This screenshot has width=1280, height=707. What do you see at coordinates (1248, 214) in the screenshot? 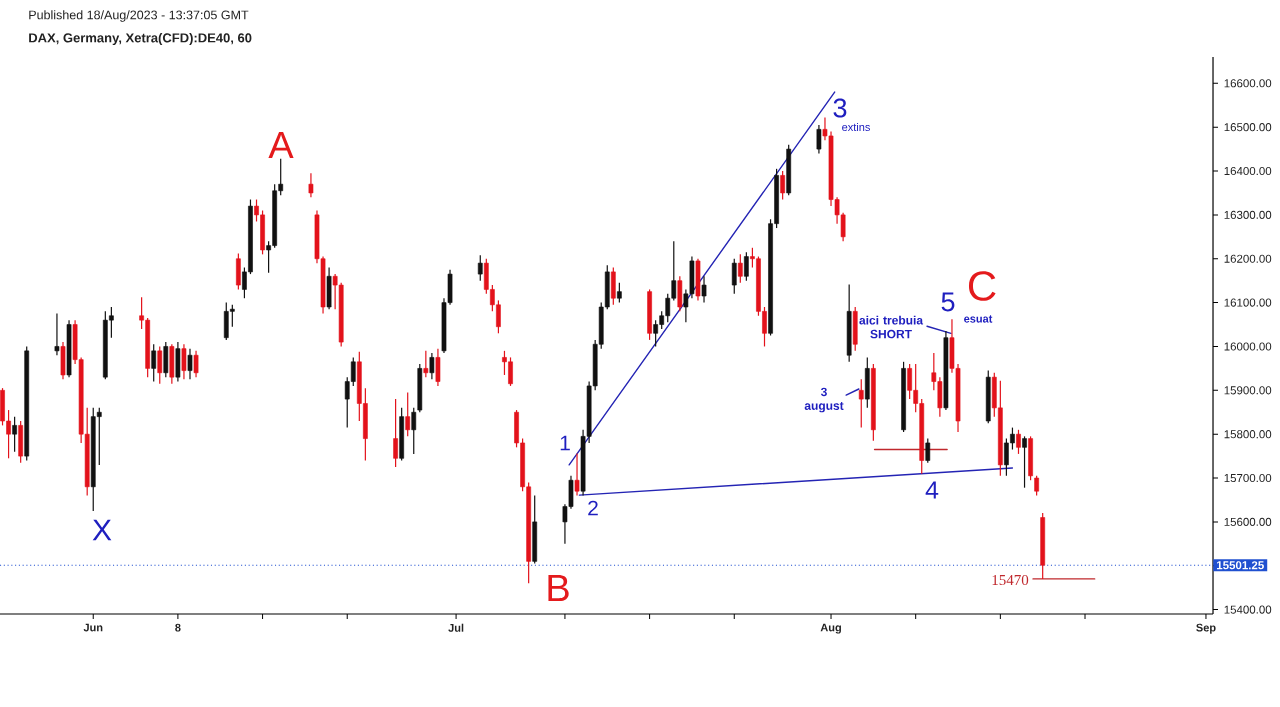
I see `y-tick-label: 16300.00` at bounding box center [1248, 214].